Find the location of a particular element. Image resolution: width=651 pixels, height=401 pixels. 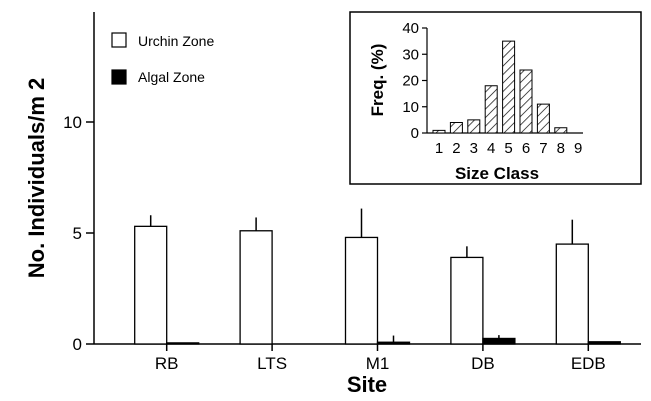

y-ticks: 0 5 10 is located at coordinates (78, 233).